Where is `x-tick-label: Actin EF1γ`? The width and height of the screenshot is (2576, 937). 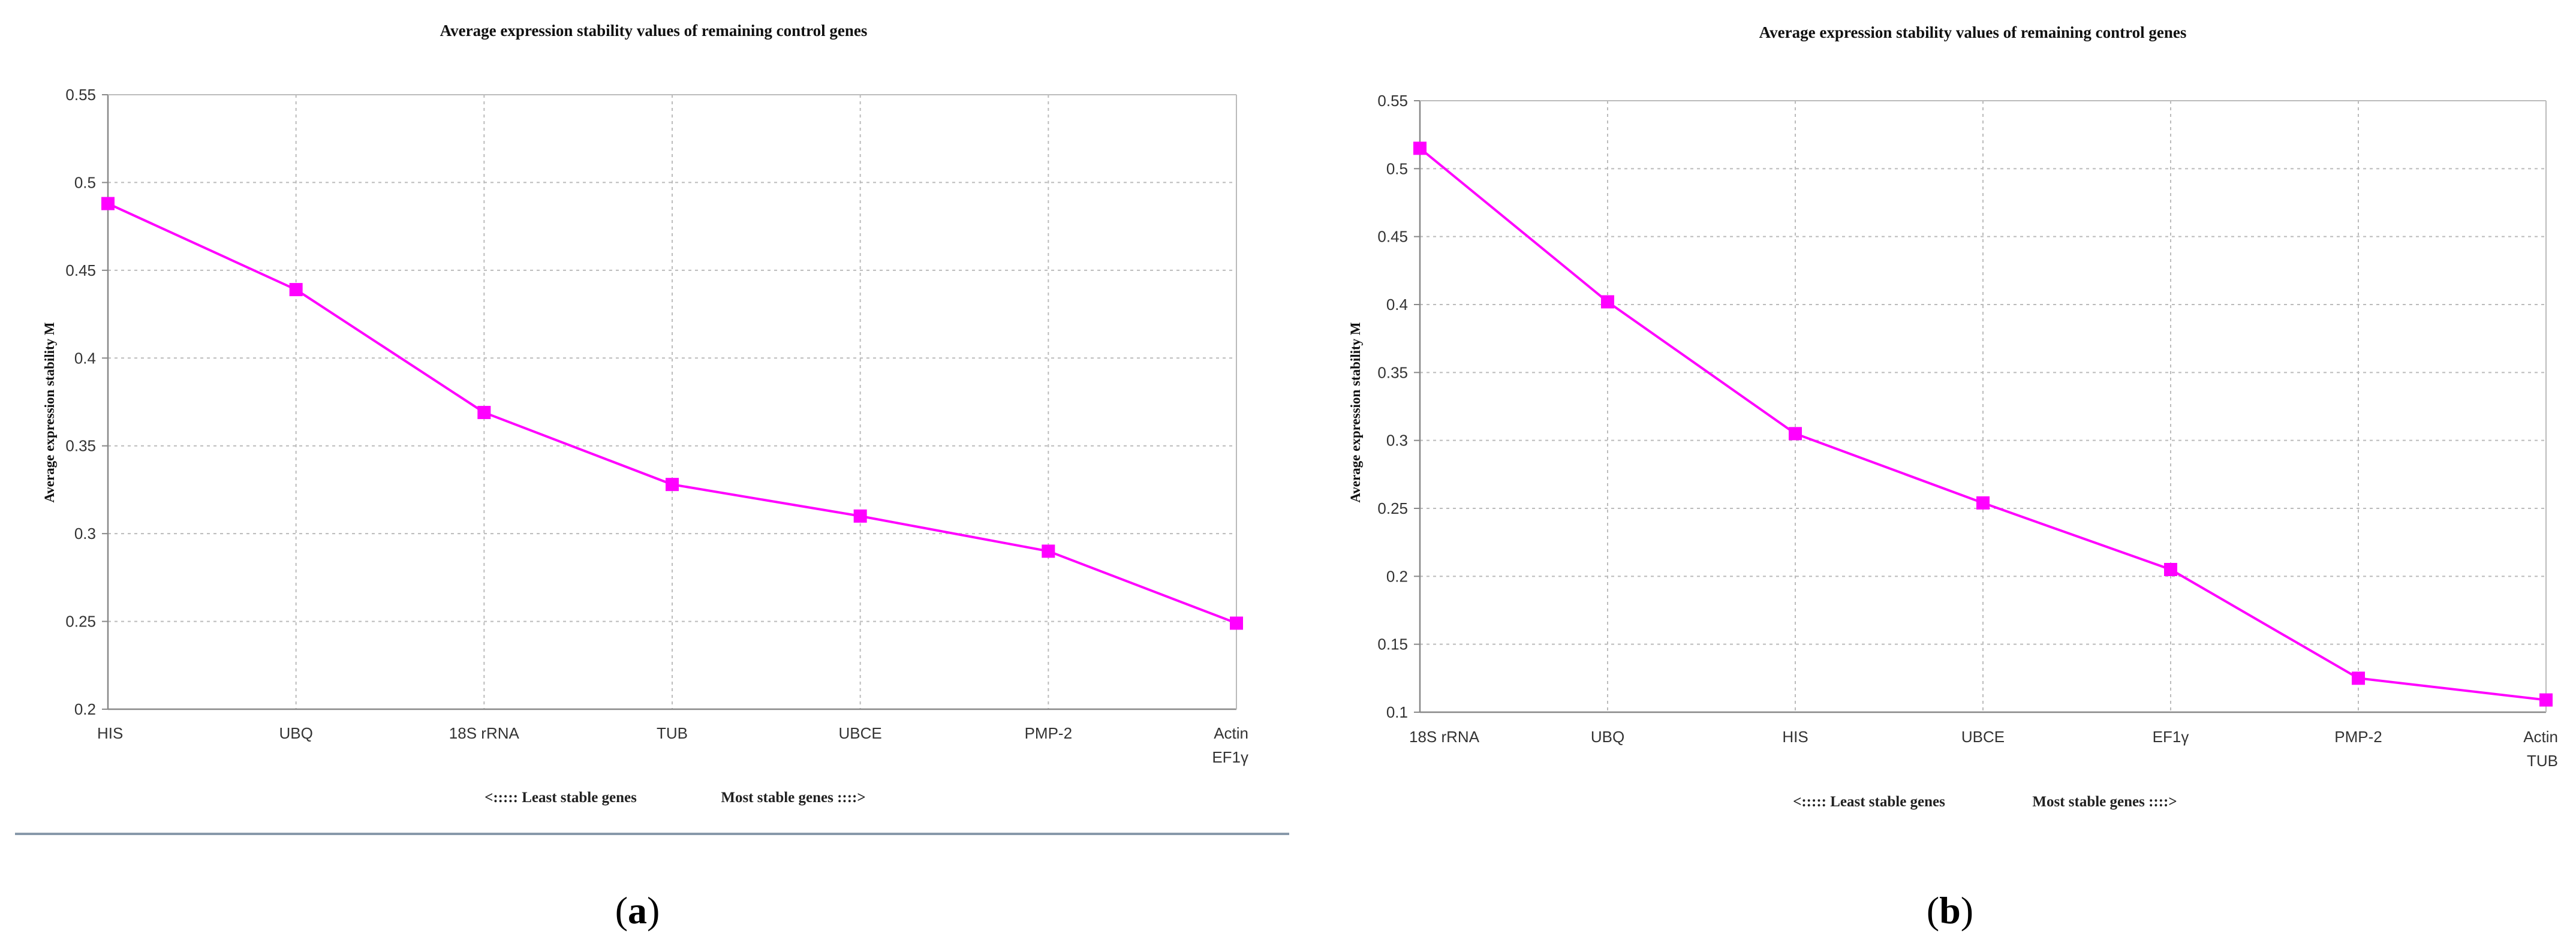 x-tick-label: Actin EF1γ is located at coordinates (1230, 745).